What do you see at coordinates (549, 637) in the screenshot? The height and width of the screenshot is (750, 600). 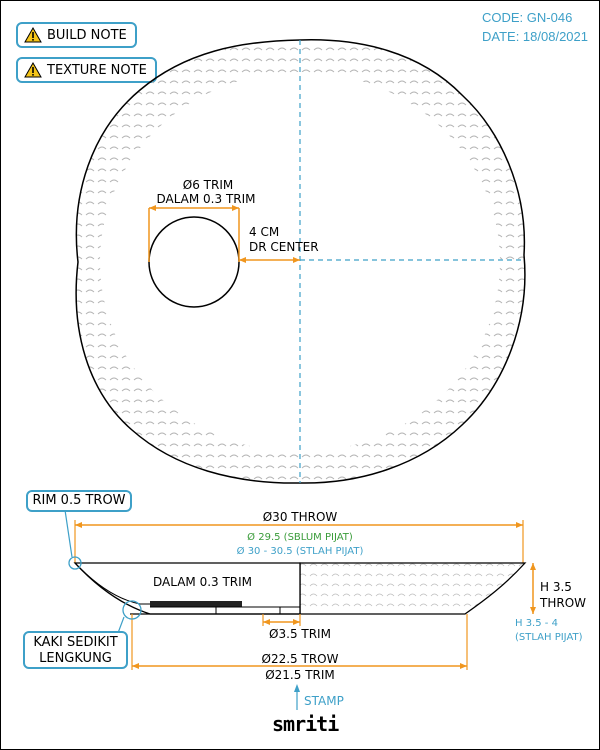 I see `height-stlah-label-2: (STLAH PIJAT)` at bounding box center [549, 637].